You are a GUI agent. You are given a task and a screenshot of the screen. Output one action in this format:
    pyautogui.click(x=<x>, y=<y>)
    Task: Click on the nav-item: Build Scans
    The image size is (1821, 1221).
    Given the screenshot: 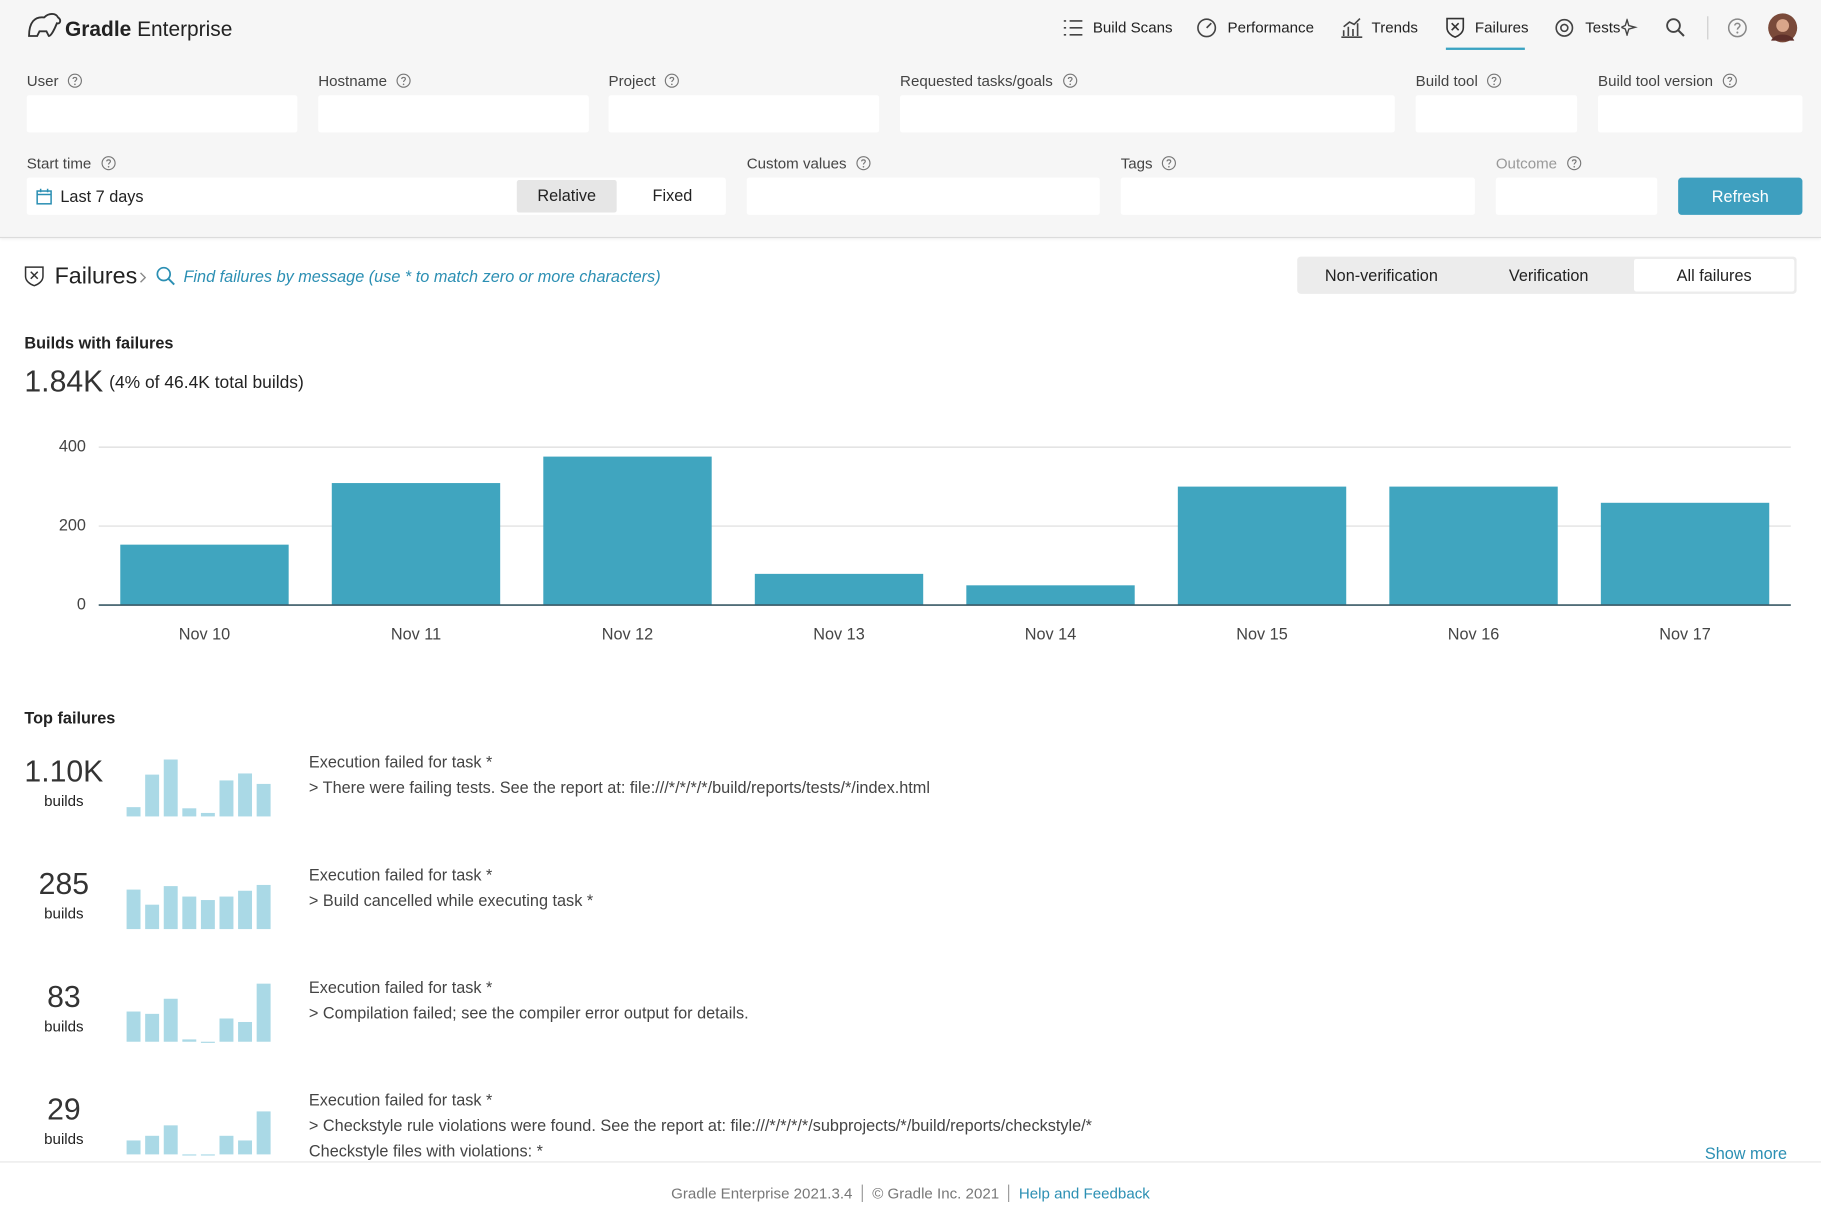 What is the action you would take?
    pyautogui.click(x=1132, y=27)
    